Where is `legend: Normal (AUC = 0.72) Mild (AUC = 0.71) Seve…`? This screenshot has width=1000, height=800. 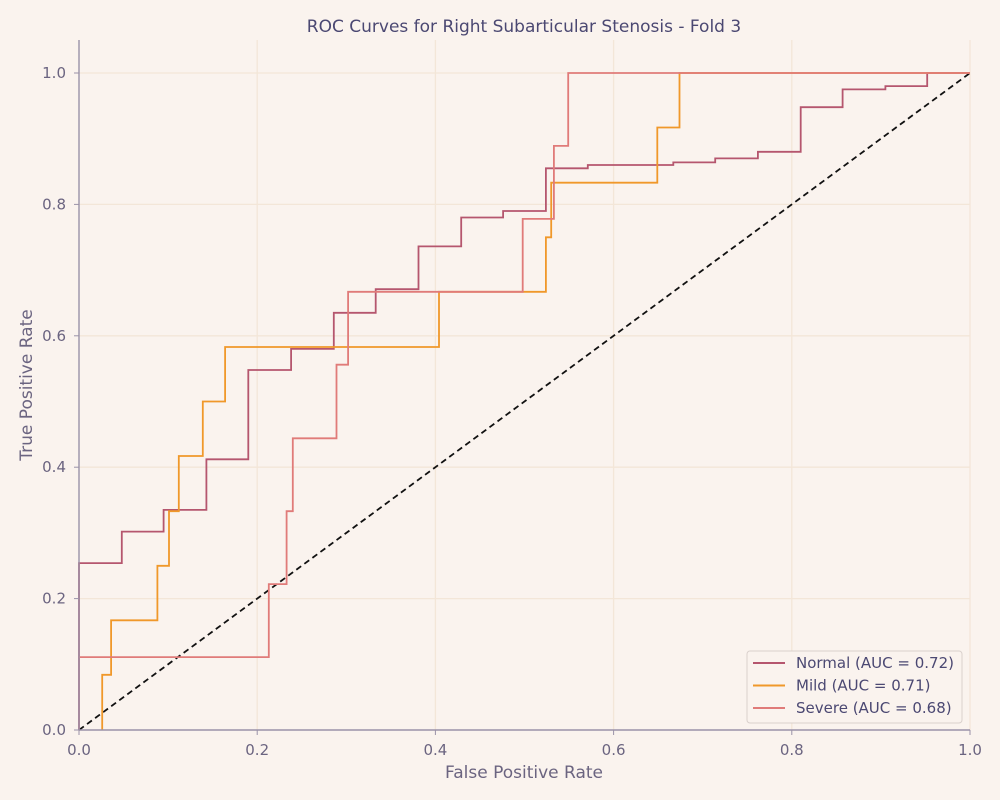
legend: Normal (AUC = 0.72) Mild (AUC = 0.71) Seve… is located at coordinates (854, 687).